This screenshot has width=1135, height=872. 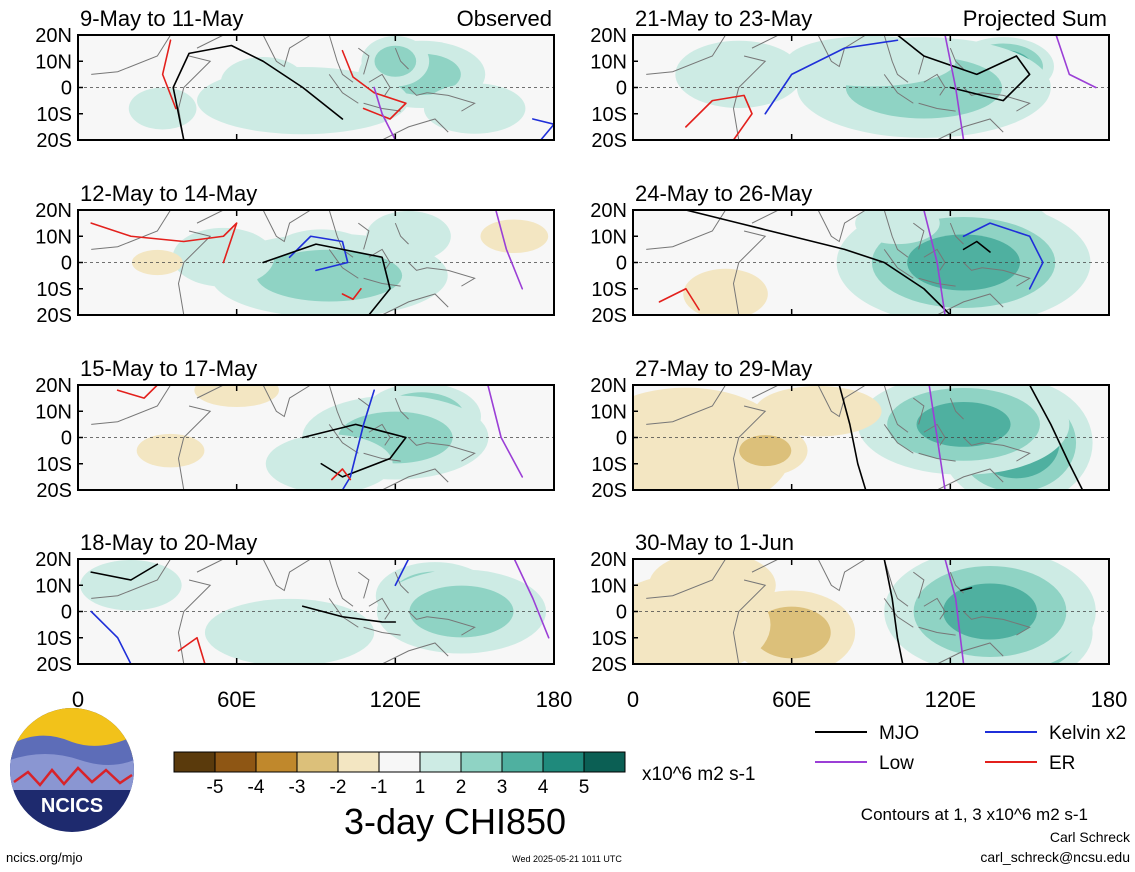 I want to click on colorbar-label: 3, so click(x=502, y=787).